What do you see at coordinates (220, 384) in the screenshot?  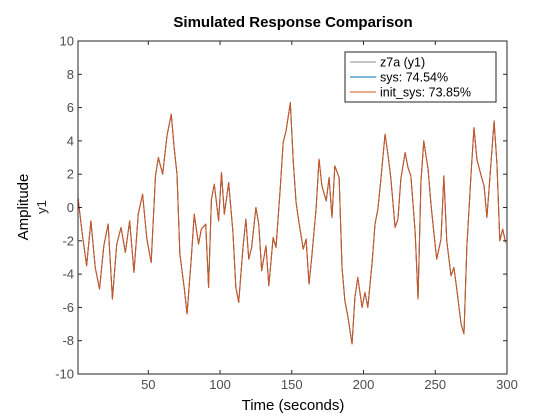 I see `x-tick-label-100: 100` at bounding box center [220, 384].